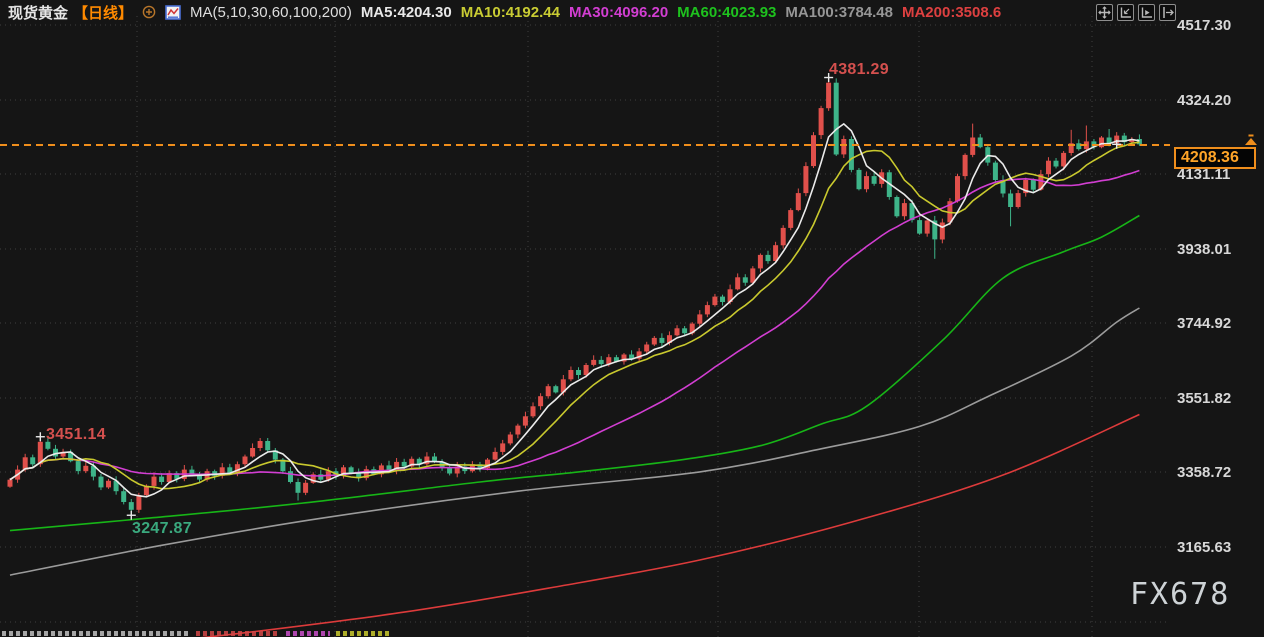 This screenshot has width=1264, height=637. I want to click on pan-right-button, so click(1167, 12).